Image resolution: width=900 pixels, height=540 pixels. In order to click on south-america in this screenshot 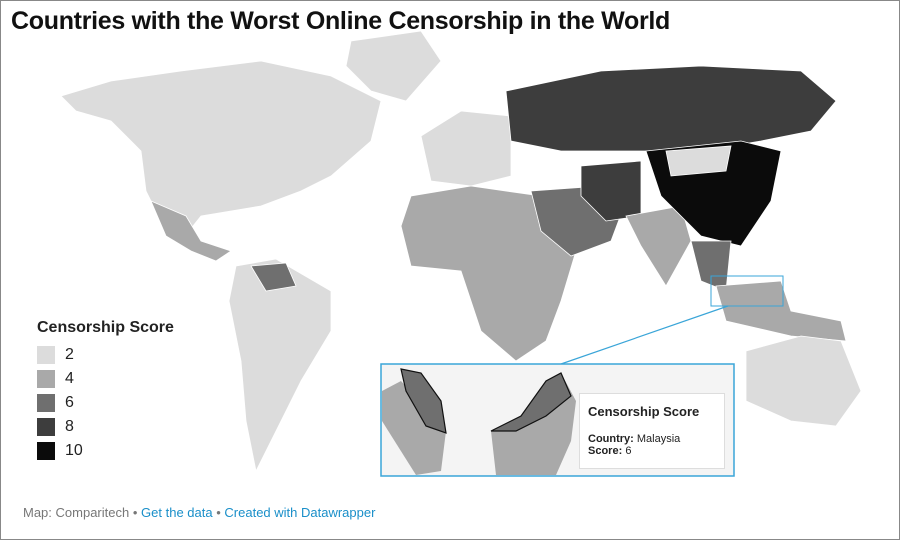, I will do `click(280, 365)`.